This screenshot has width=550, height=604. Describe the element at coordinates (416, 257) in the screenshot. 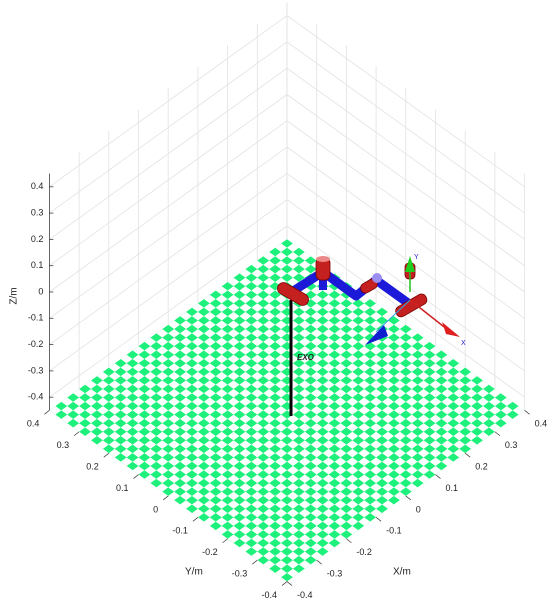

I see `frame-label: Y` at that location.